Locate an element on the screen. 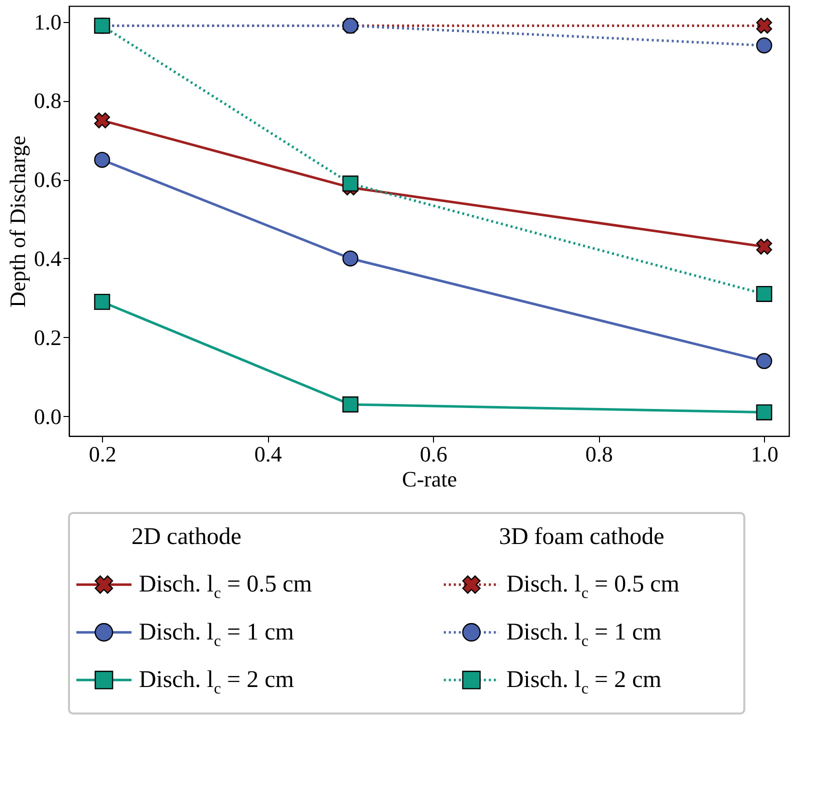 The height and width of the screenshot is (792, 837). y-tick-label: 0.8 is located at coordinates (48, 101).